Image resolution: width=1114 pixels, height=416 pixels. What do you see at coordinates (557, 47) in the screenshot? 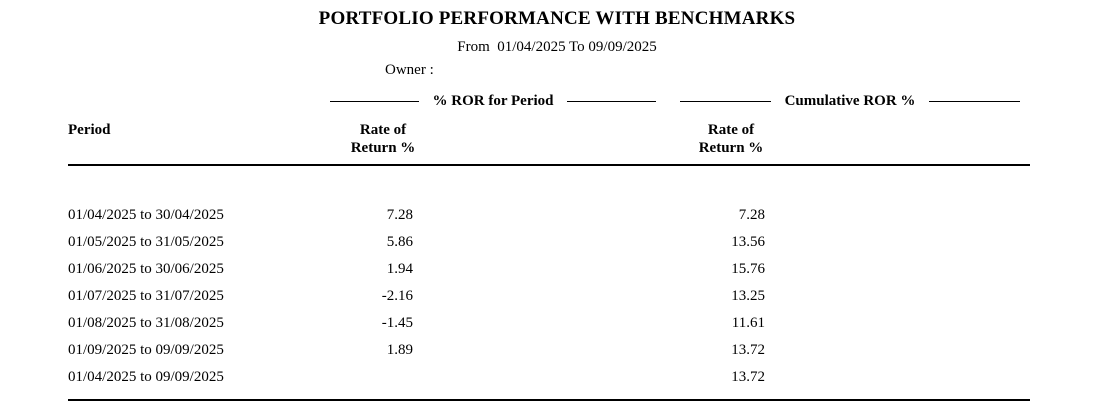
I see `report-date-range: From 01/04/2025 To 09/09/2025` at bounding box center [557, 47].